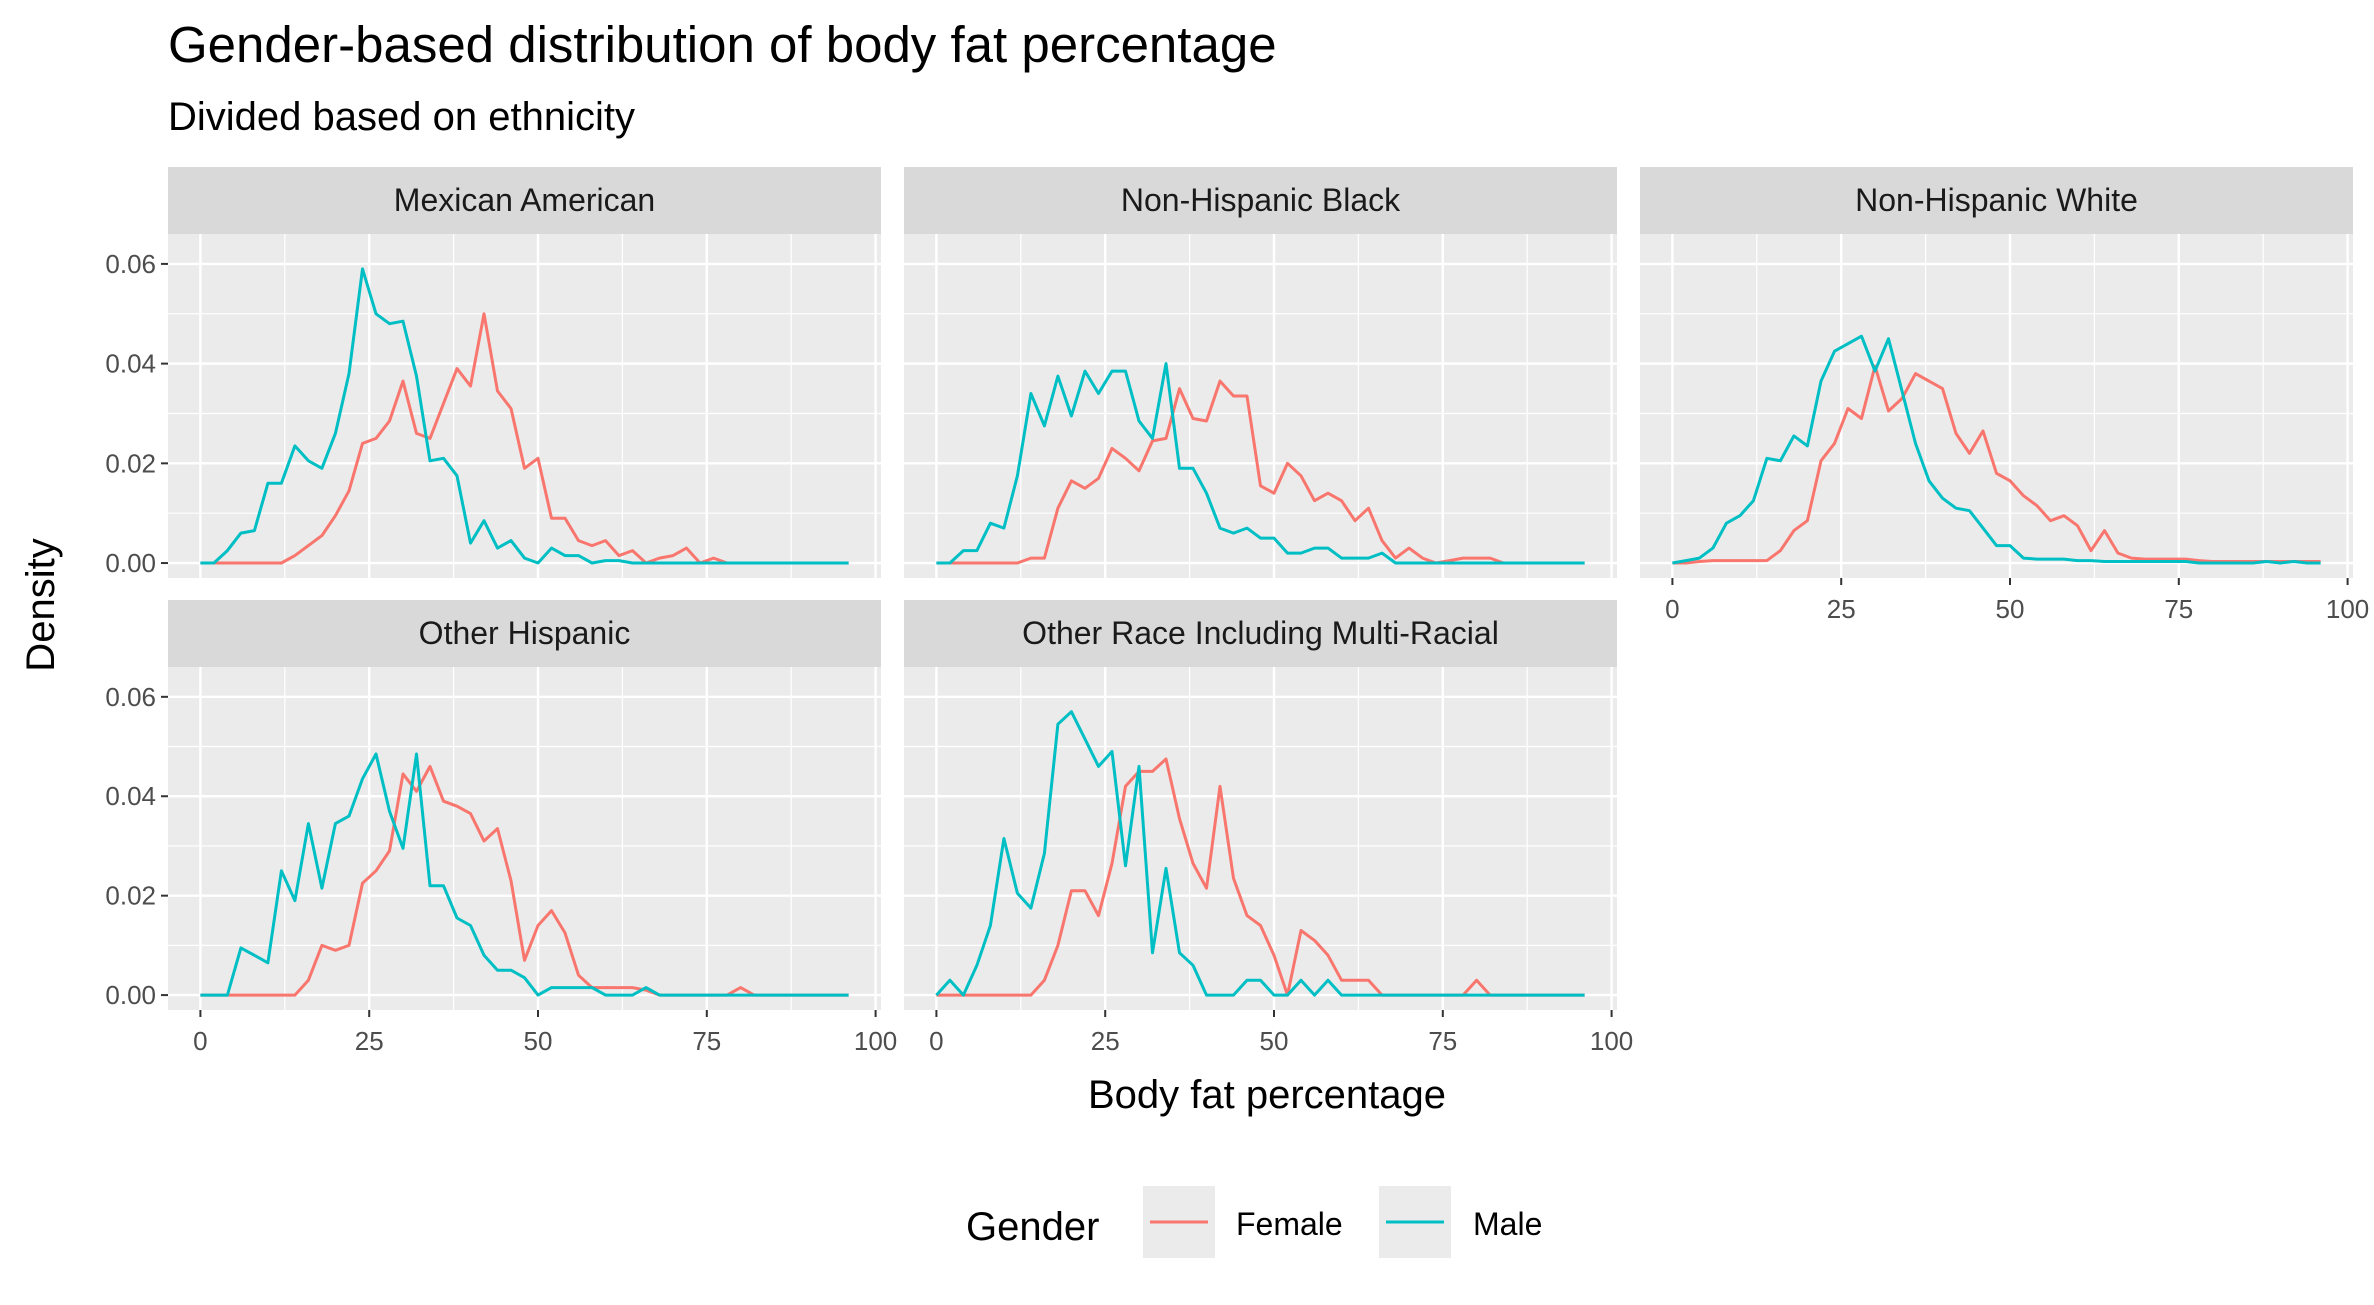  I want to click on legend: Gender Female Male, so click(1254, 1222).